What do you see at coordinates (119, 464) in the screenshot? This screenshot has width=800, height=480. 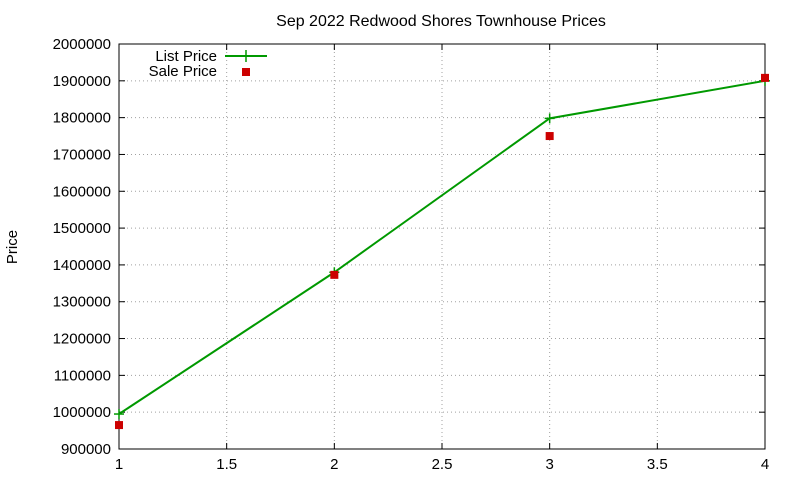 I see `x-tick-label: 1` at bounding box center [119, 464].